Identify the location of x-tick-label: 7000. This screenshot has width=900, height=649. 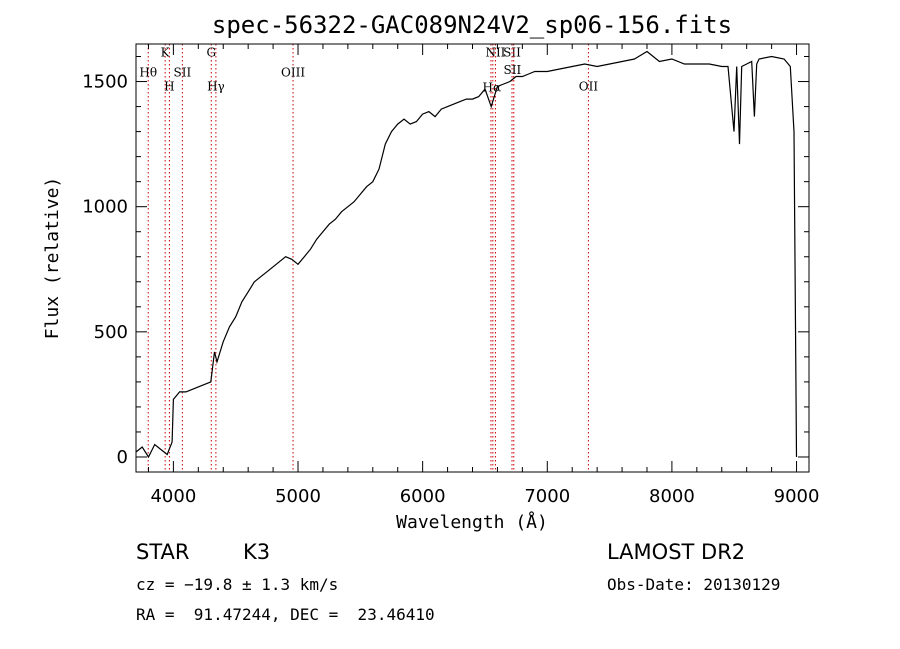
(547, 496).